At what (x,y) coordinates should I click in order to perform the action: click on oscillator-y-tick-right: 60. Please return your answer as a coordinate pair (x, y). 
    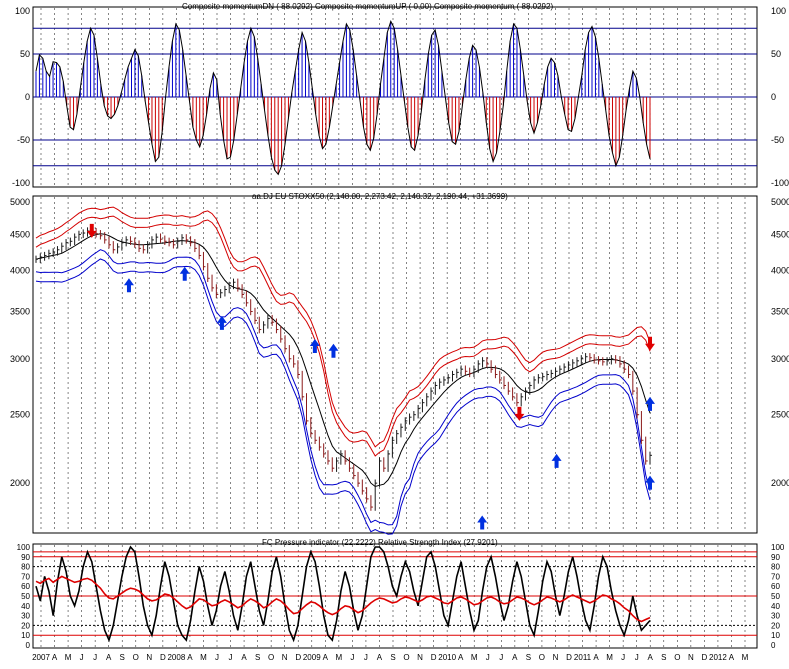
    Looking at the image, I should click on (775, 586).